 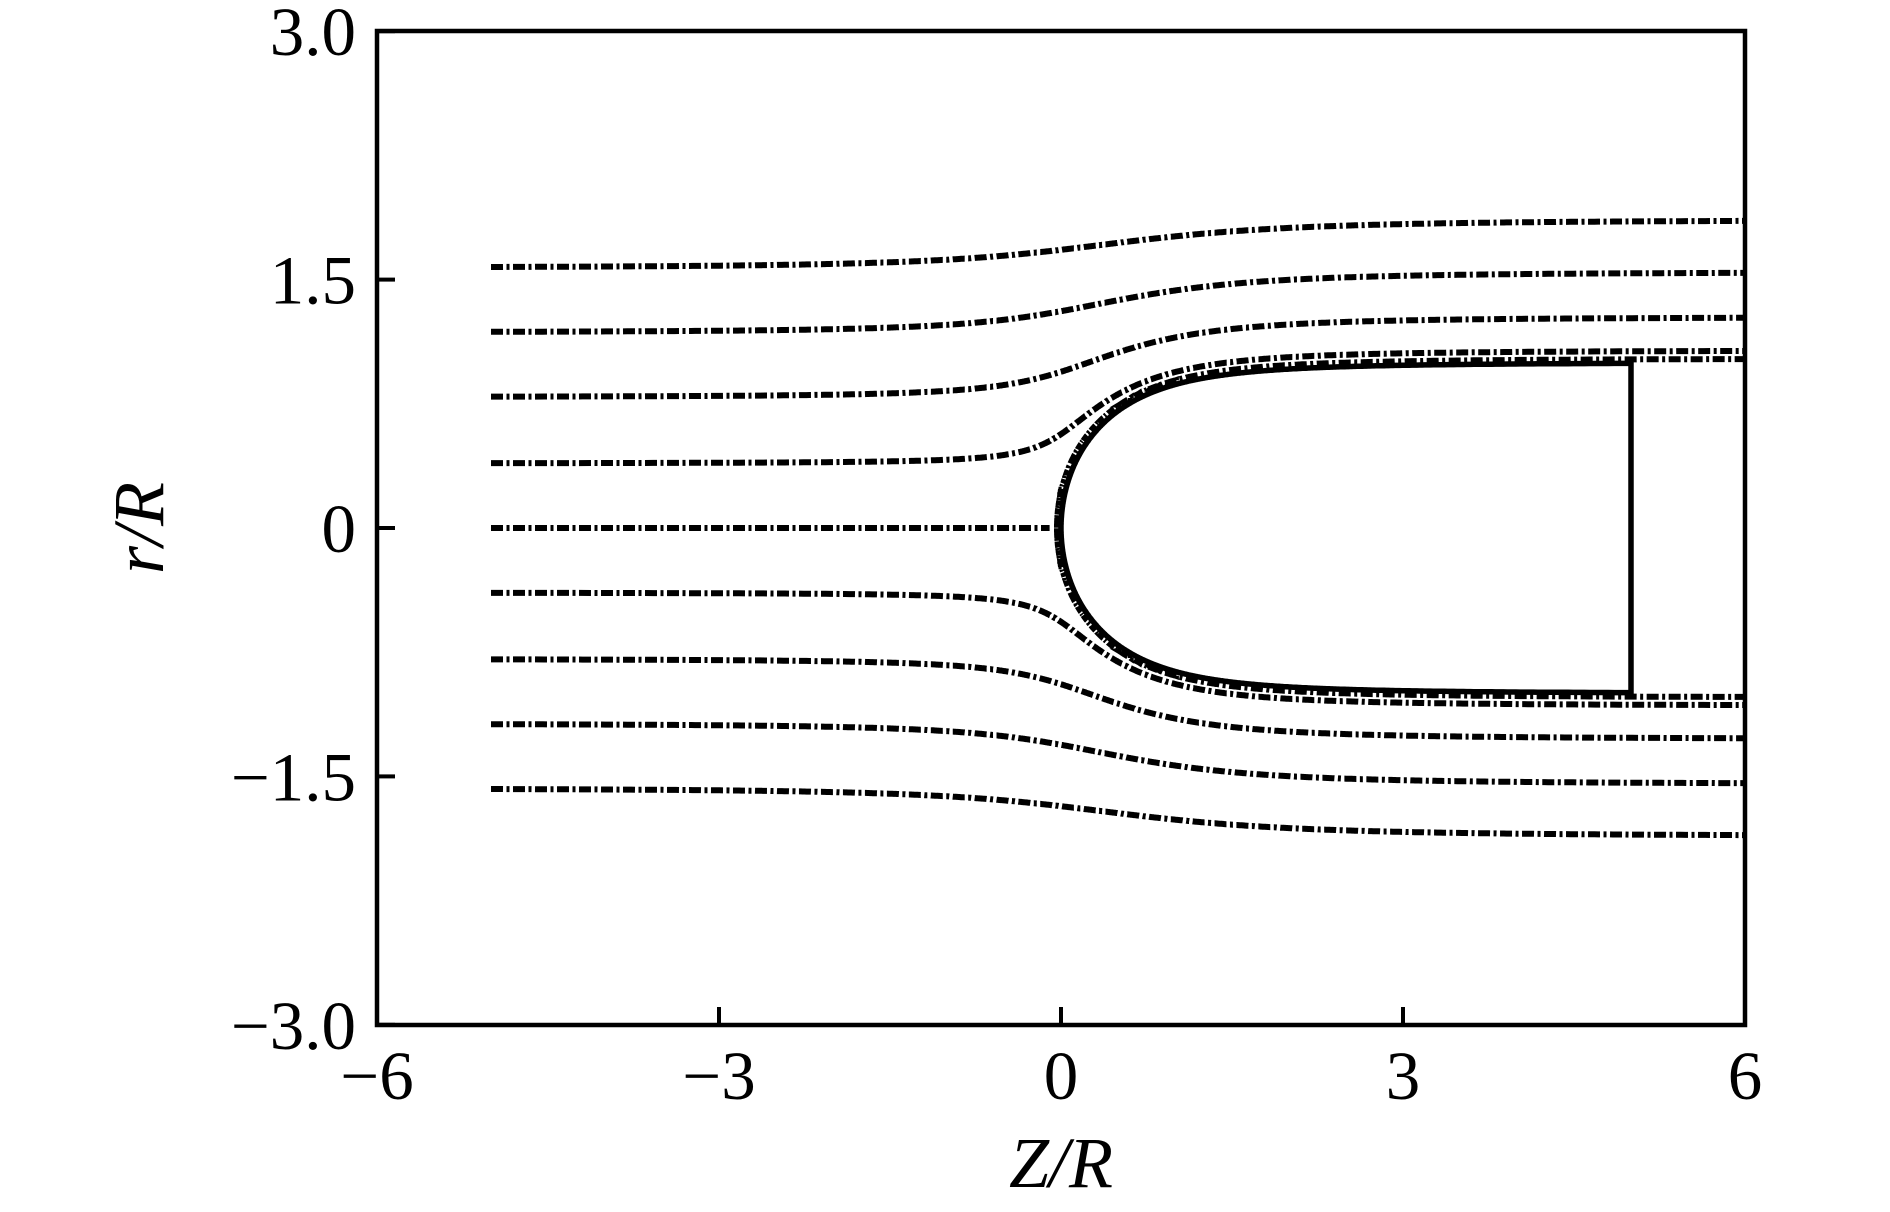 I want to click on y-tick-label: 1.5, so click(x=313, y=281).